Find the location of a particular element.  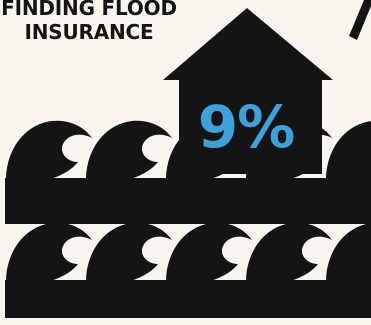

page-title: FINDING FLOOD INSURANCE is located at coordinates (89, 22).